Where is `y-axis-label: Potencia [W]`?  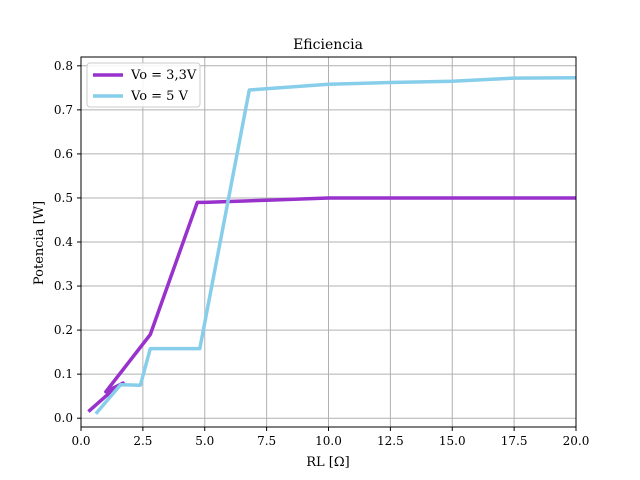
y-axis-label: Potencia [W] is located at coordinates (39, 243).